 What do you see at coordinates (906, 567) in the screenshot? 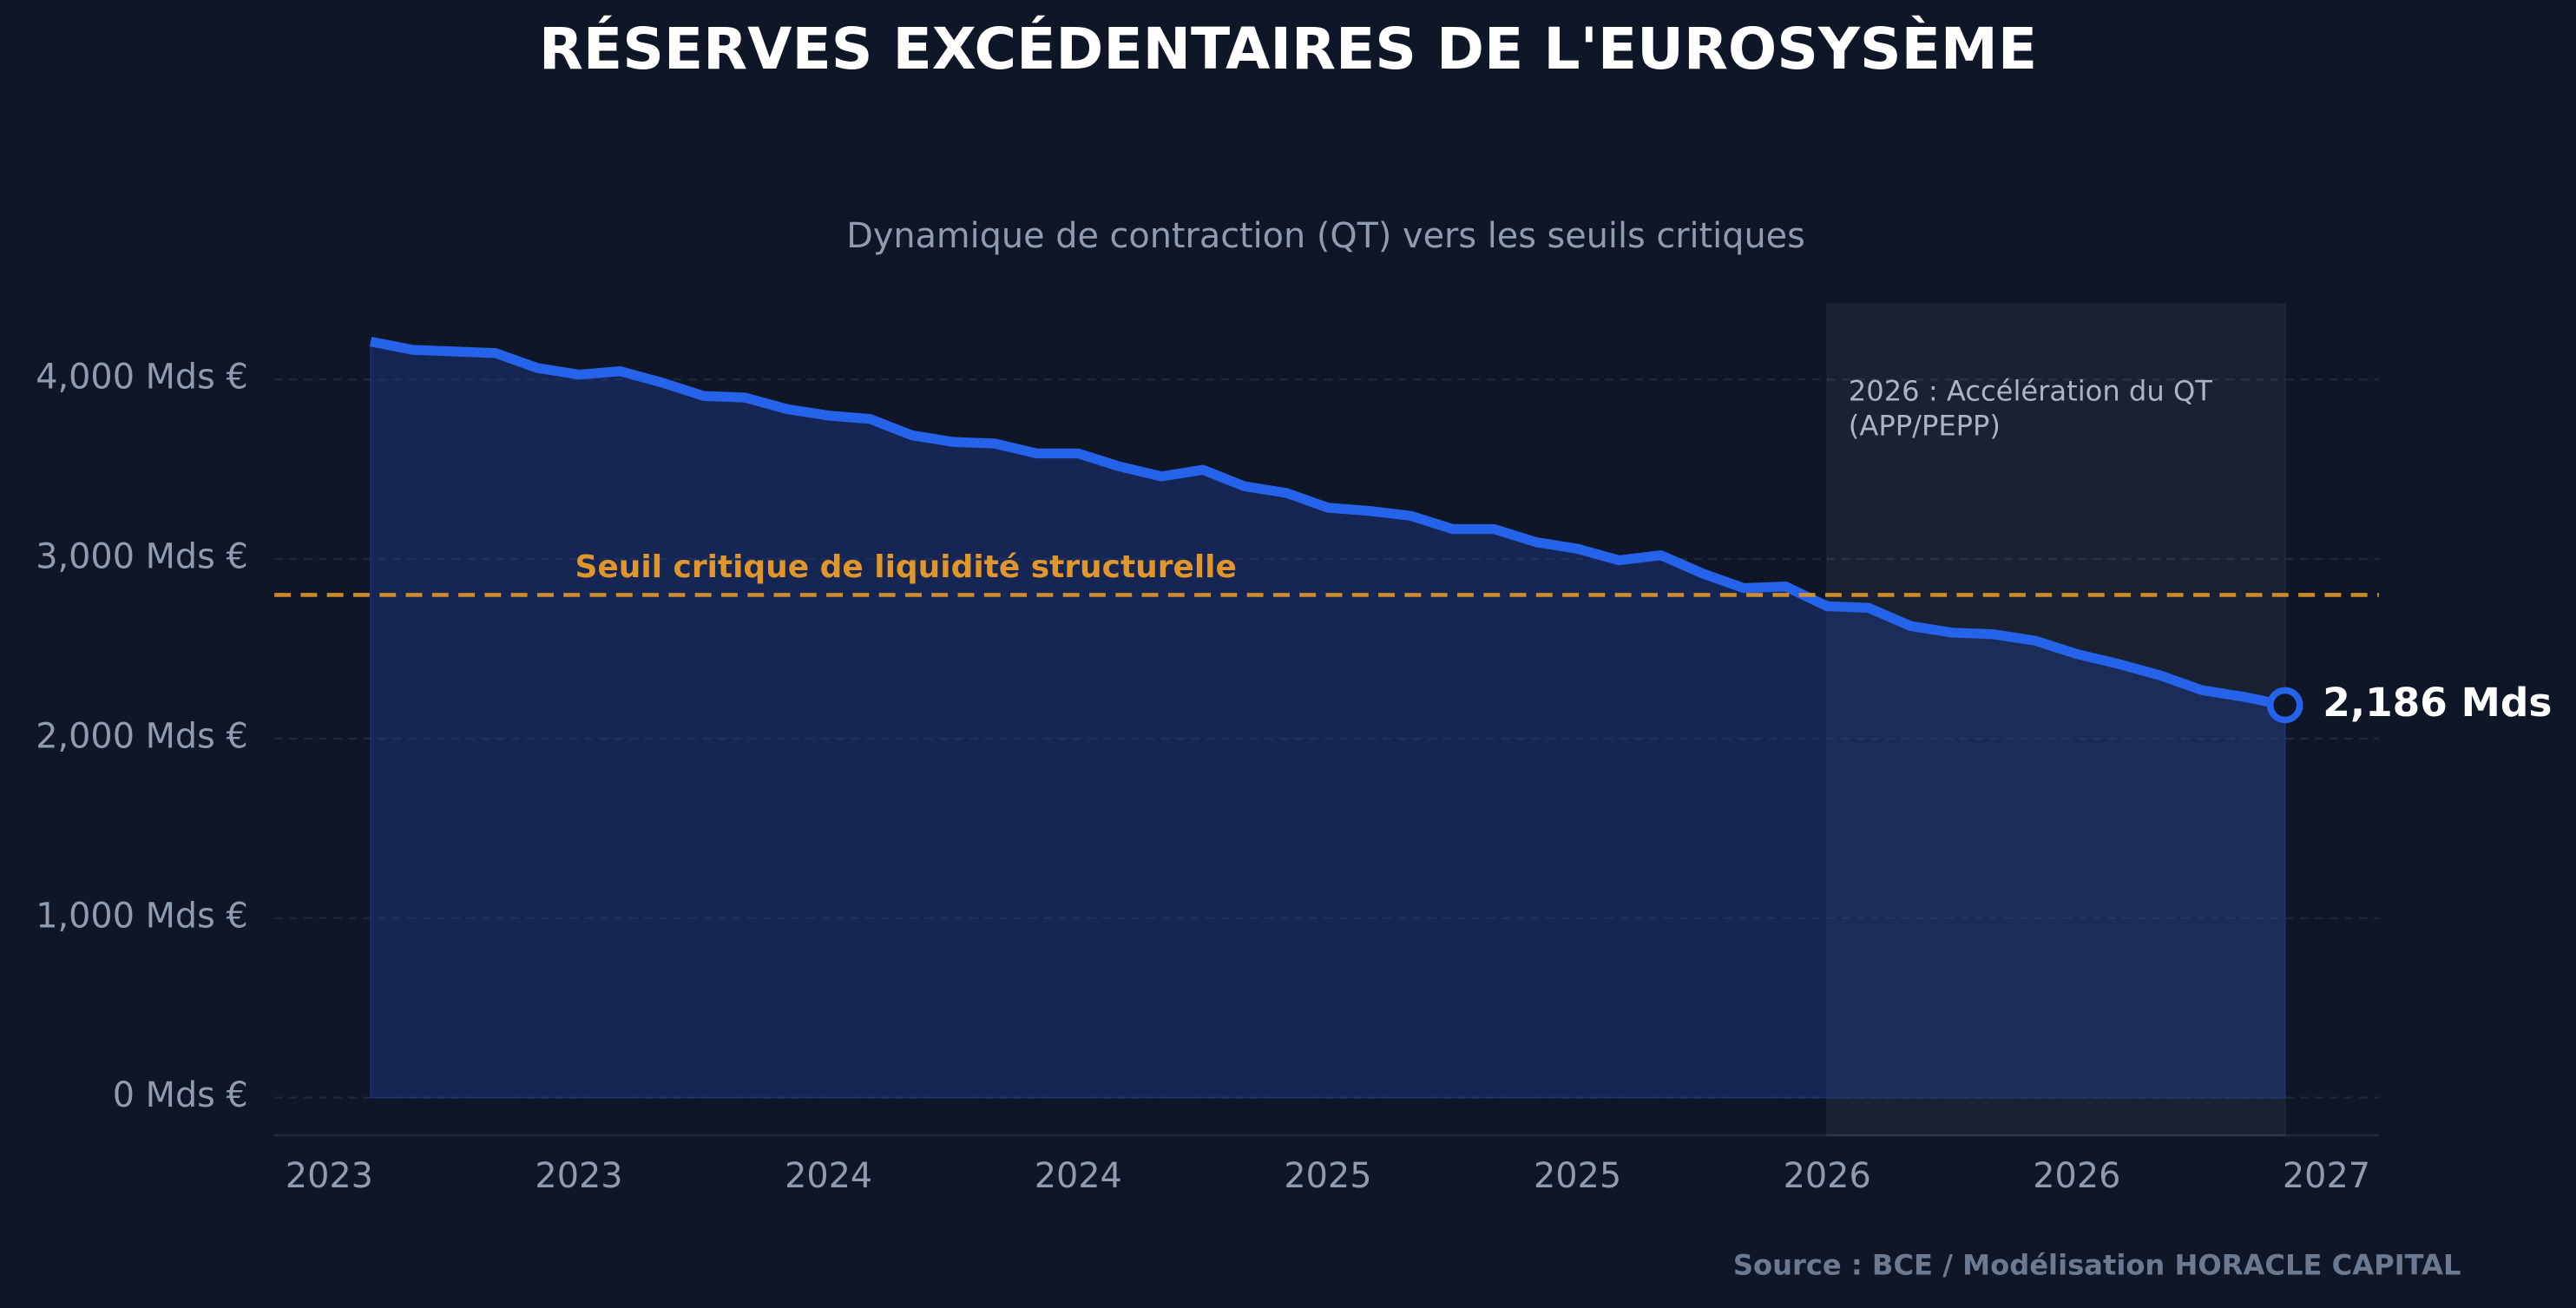
I see `threshold-label: Seuil critique de liquidité structurelle` at bounding box center [906, 567].